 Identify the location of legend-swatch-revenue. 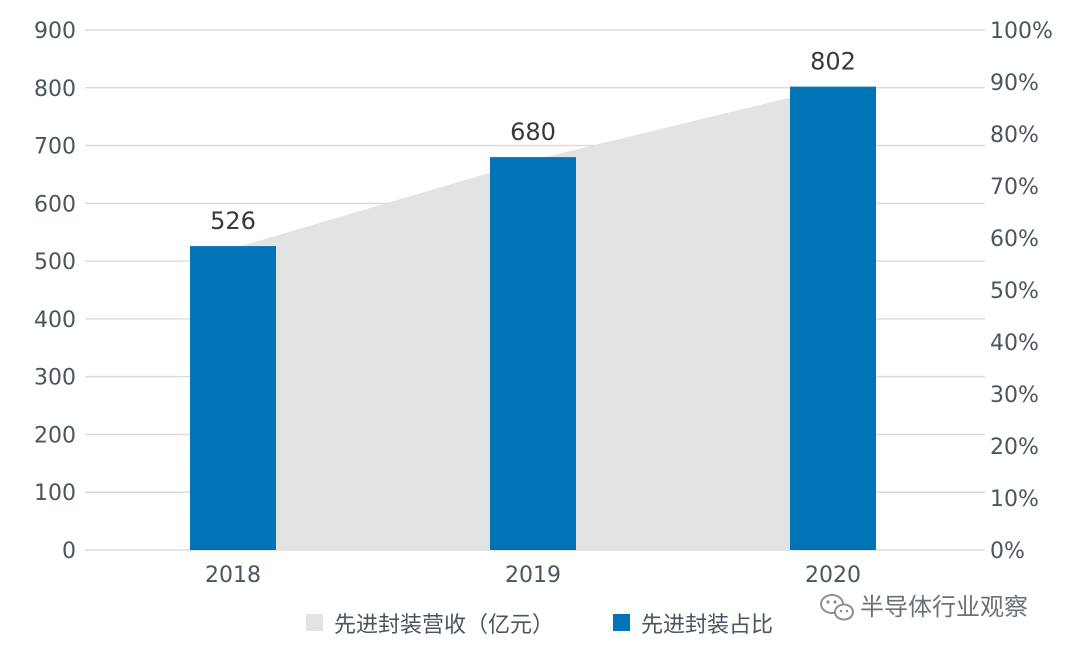
(314, 622).